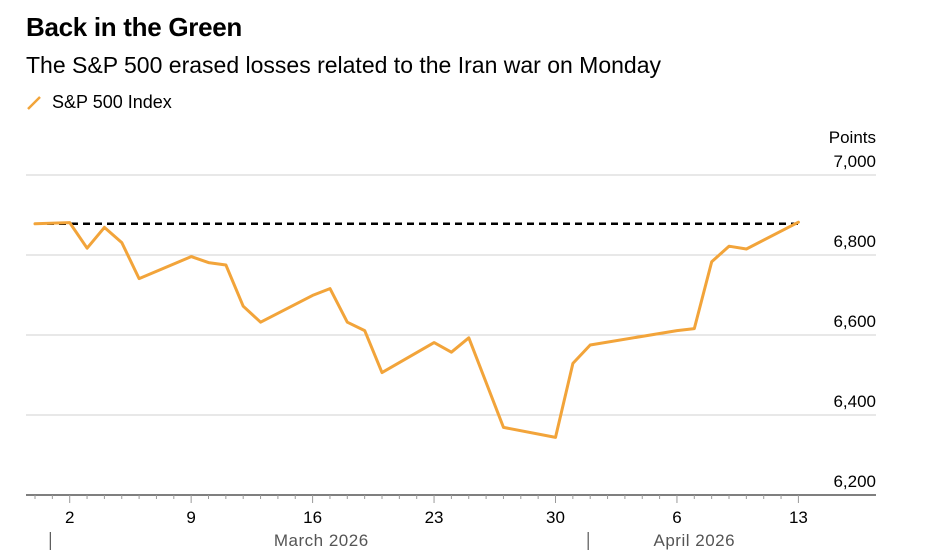 This screenshot has height=555, width=936. What do you see at coordinates (695, 540) in the screenshot?
I see `month-label: April 2026` at bounding box center [695, 540].